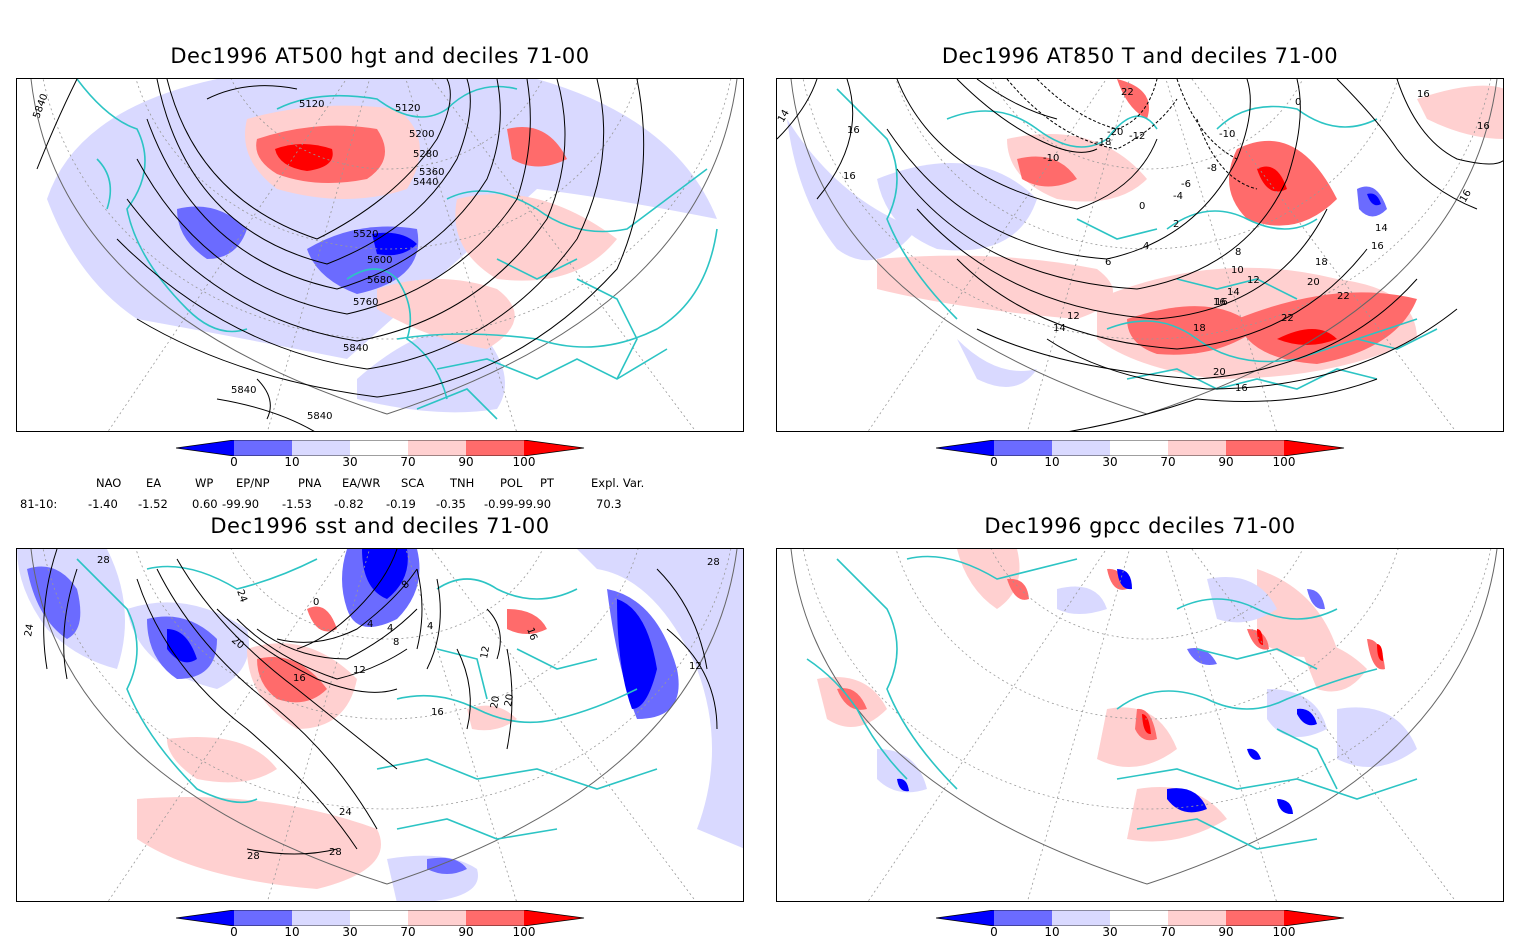 The image size is (1520, 942). I want to click on panel-title-t850: Dec1996 AT850 T and deciles 71-00, so click(1140, 56).